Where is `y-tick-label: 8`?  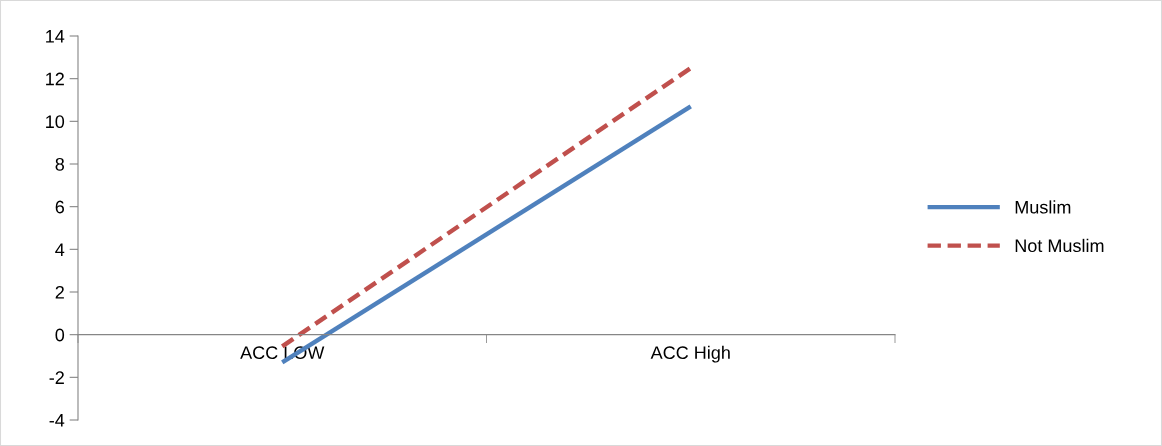 y-tick-label: 8 is located at coordinates (60, 164).